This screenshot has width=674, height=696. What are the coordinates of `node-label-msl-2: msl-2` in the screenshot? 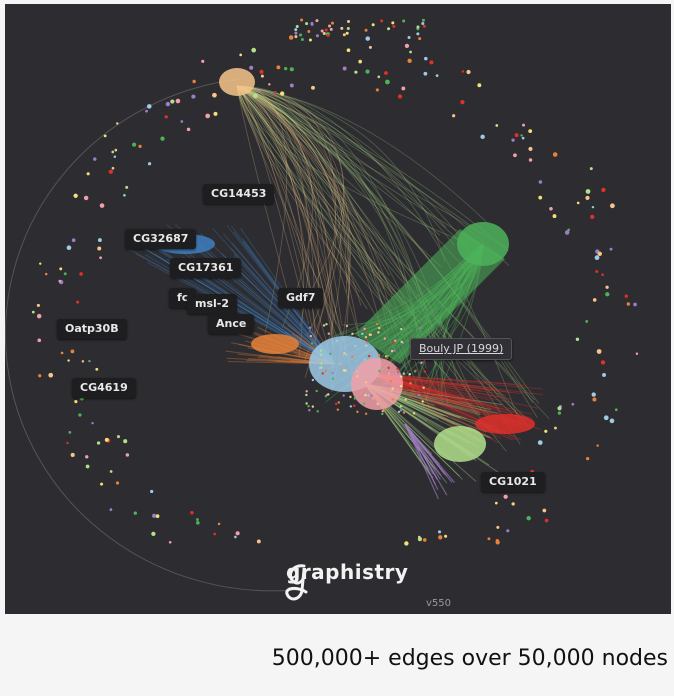 It's located at (212, 304).